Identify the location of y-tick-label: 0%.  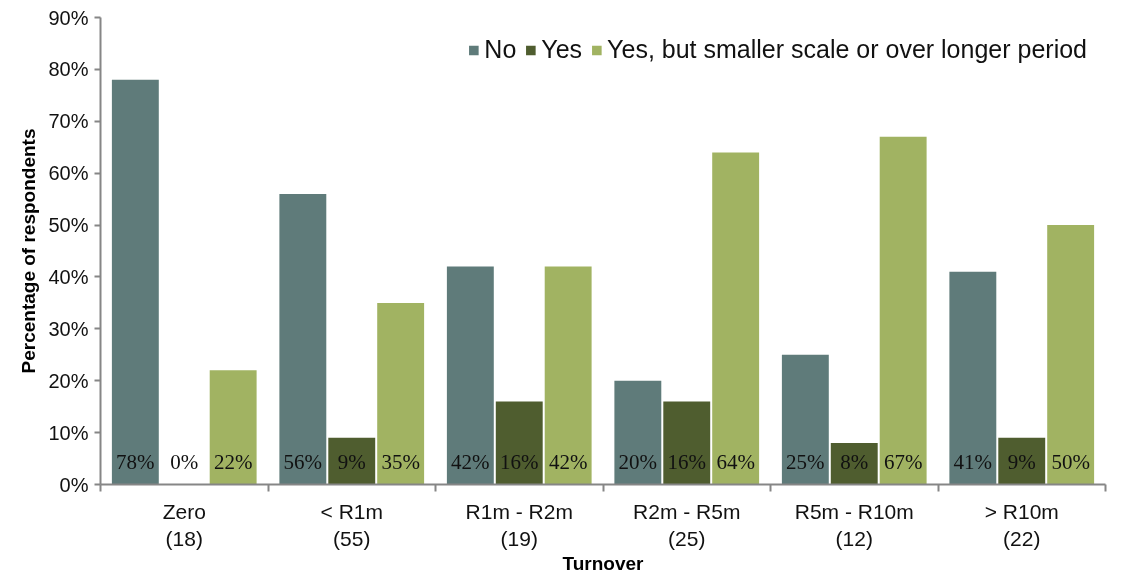
(74, 484).